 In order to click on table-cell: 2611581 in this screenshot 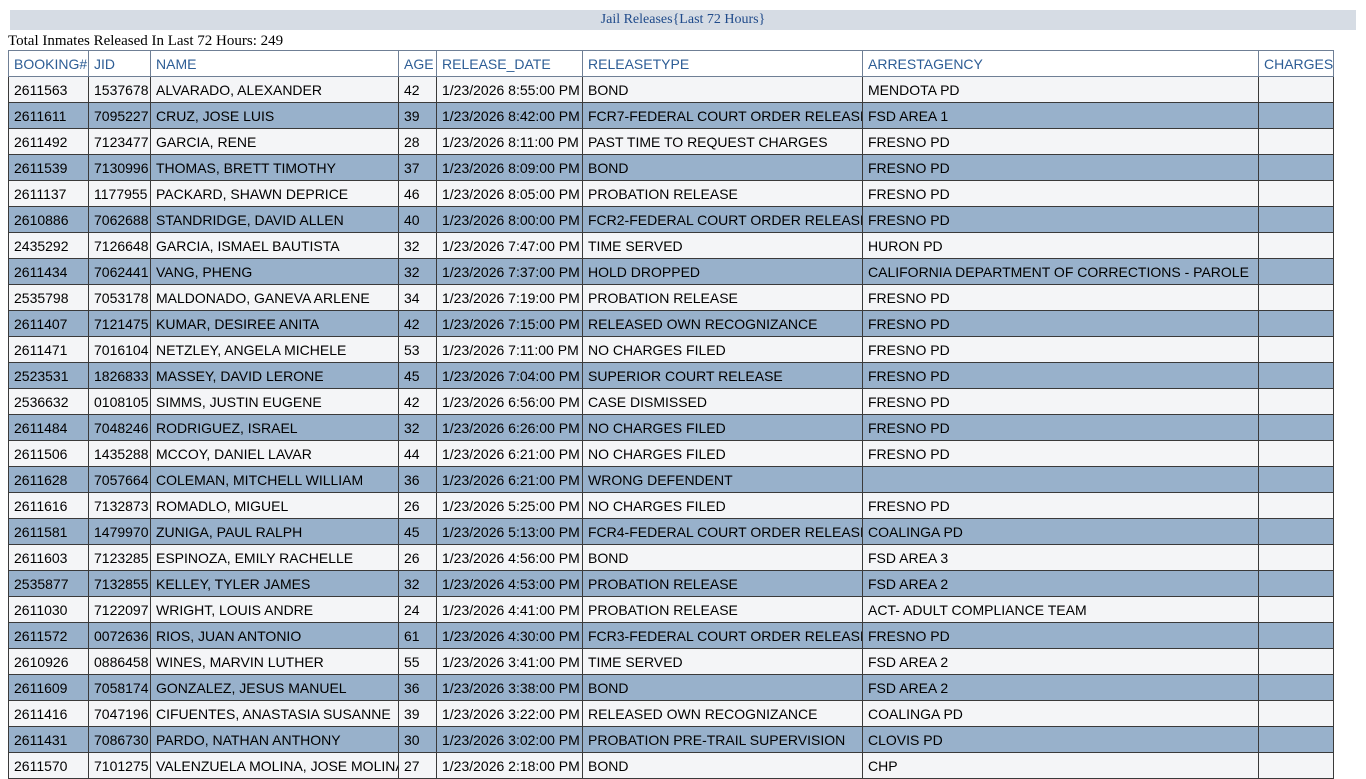, I will do `click(48, 531)`.